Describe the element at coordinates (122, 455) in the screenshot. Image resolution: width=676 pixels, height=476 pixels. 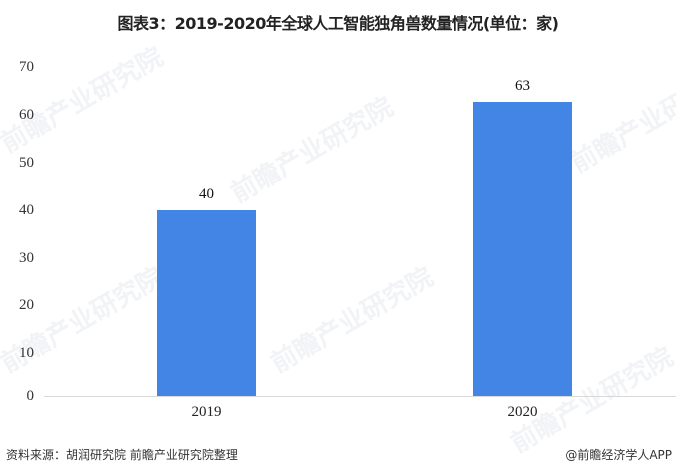
I see `source-note: 资料来源：胡润研究院 前瞻产业研究院整理` at that location.